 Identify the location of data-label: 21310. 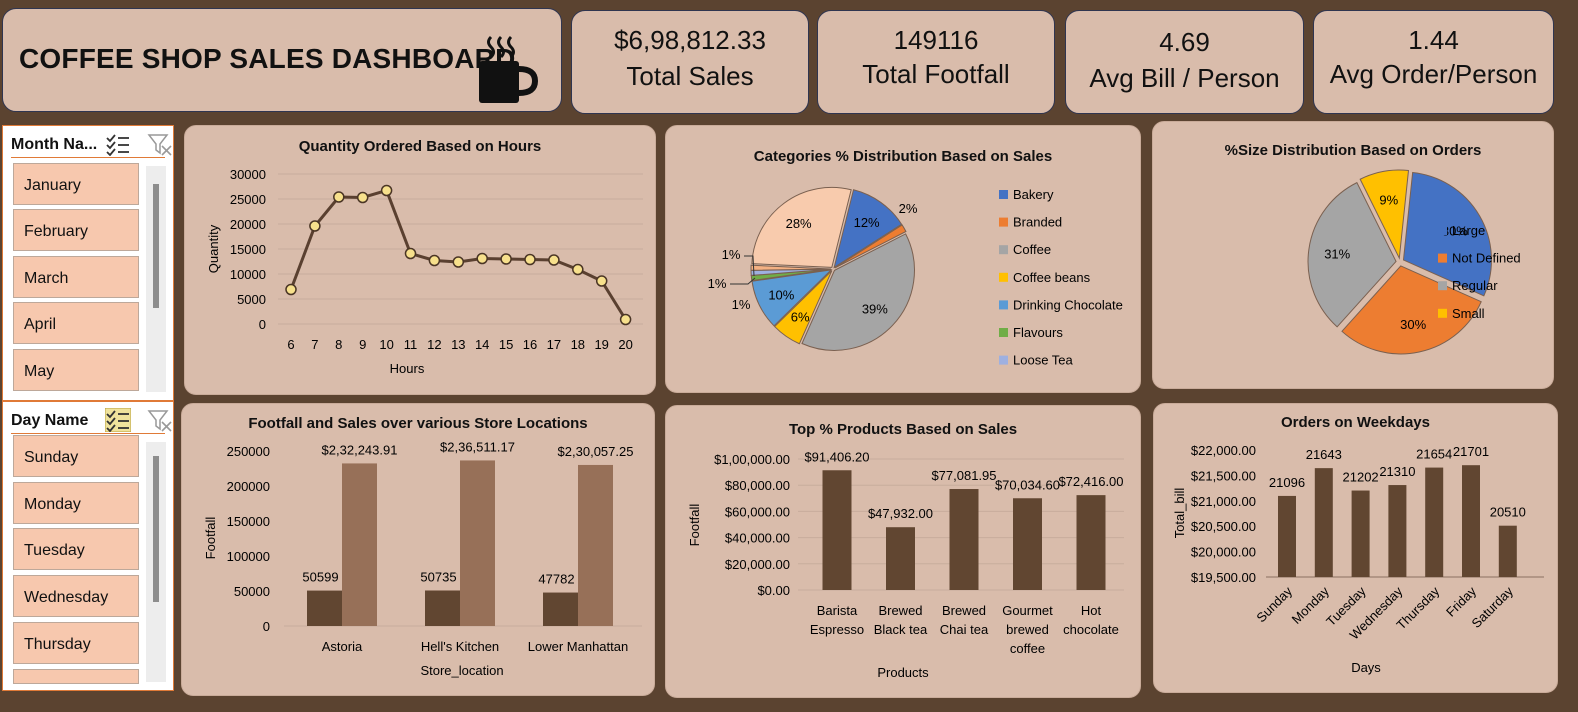
(1397, 471).